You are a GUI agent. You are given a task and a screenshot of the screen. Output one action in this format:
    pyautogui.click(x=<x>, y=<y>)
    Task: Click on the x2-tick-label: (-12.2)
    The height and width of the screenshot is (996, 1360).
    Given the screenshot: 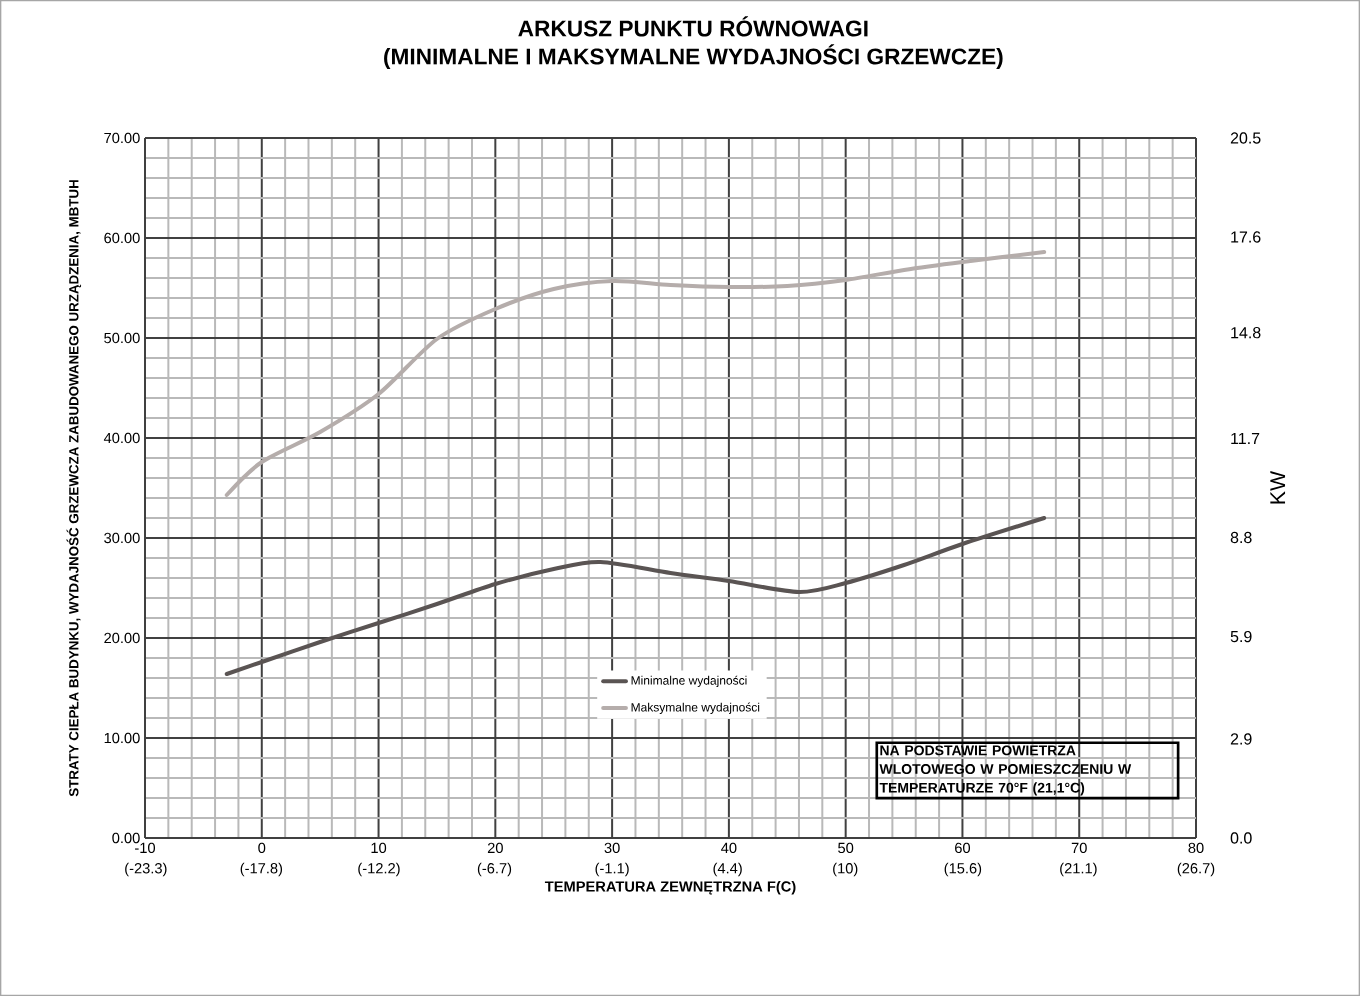 What is the action you would take?
    pyautogui.click(x=379, y=869)
    